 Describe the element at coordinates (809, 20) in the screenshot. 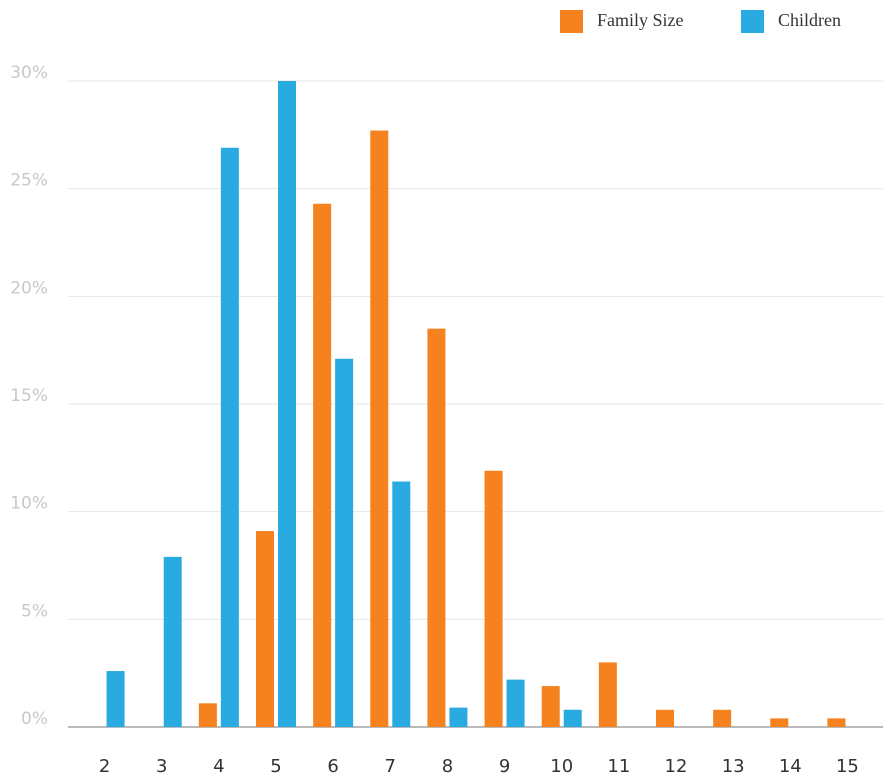

I see `legend-label: Children` at that location.